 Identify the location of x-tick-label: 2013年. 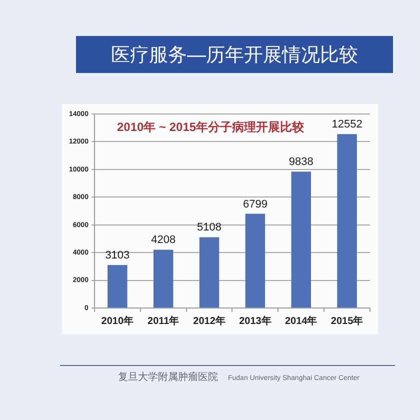
(255, 320).